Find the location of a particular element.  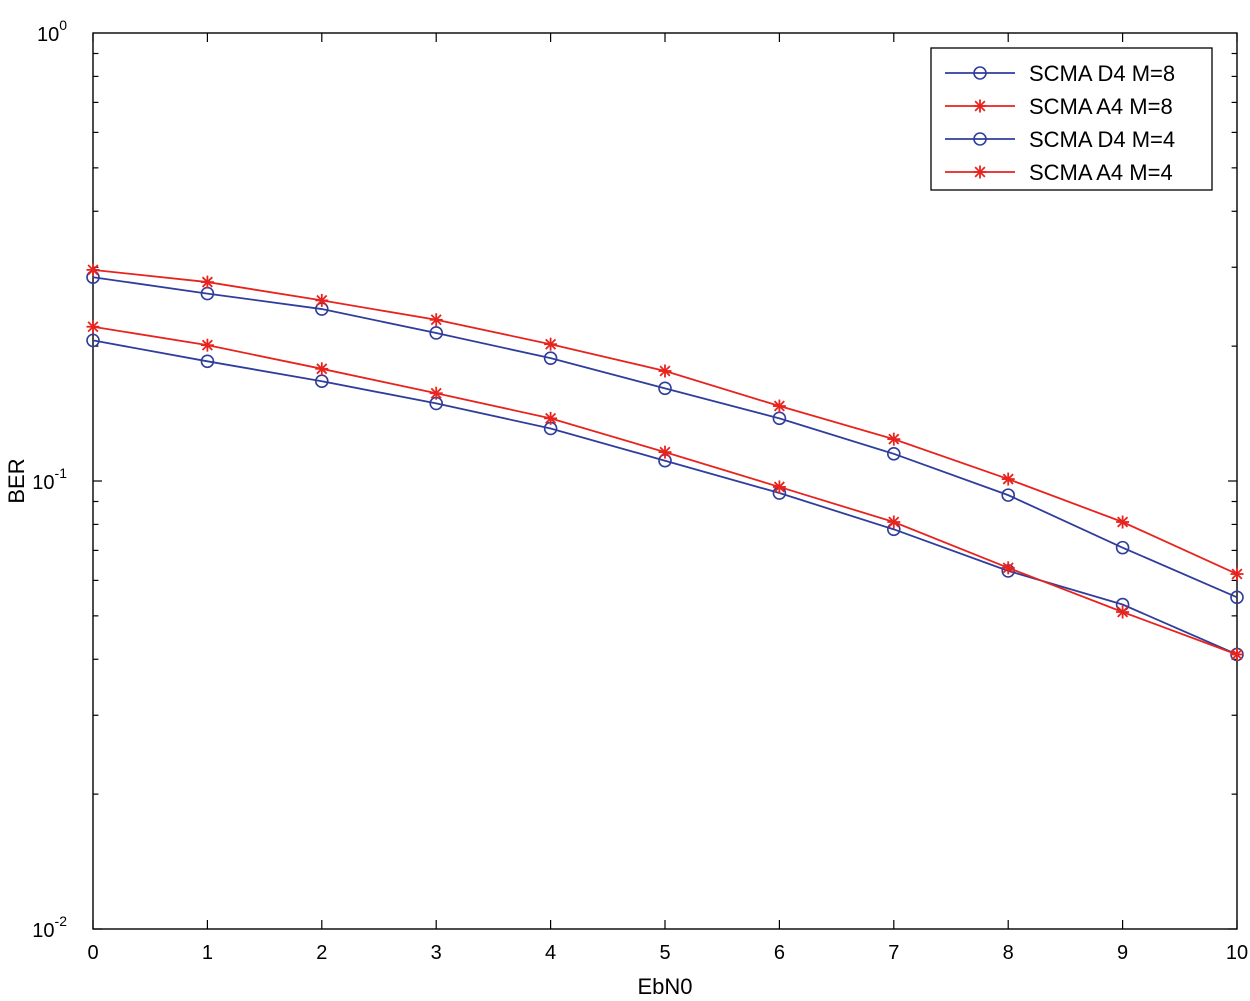

x-tick-label: 8 is located at coordinates (1008, 953).